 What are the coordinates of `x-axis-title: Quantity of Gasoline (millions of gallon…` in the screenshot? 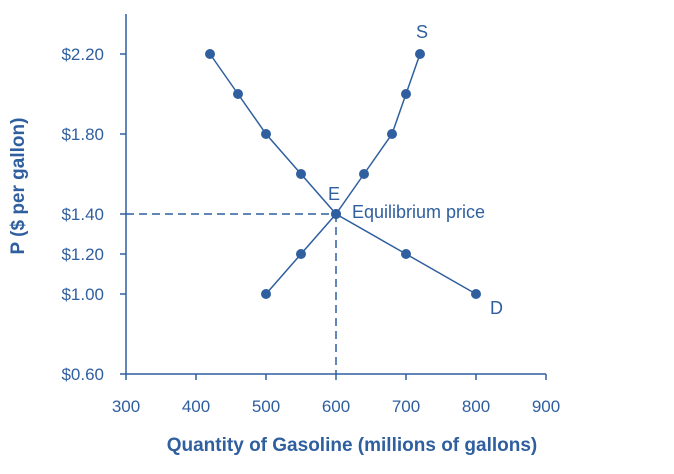 It's located at (352, 445).